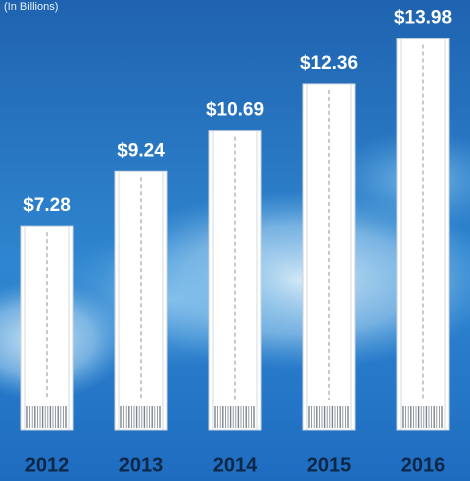 The width and height of the screenshot is (470, 481). What do you see at coordinates (141, 465) in the screenshot?
I see `x-tick-label: 2013` at bounding box center [141, 465].